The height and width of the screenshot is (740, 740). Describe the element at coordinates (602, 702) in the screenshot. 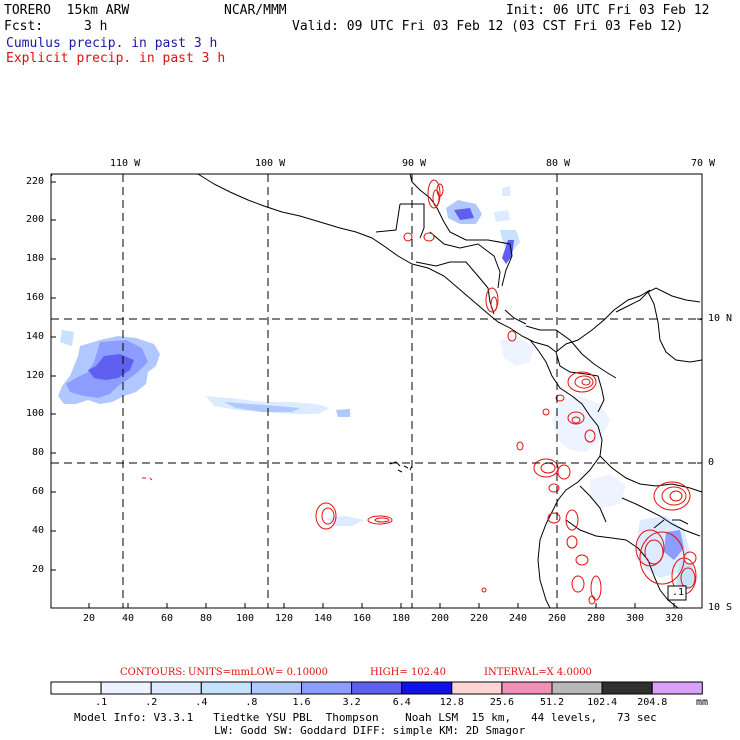

I see `colorbar-tick-label: 102.4` at that location.